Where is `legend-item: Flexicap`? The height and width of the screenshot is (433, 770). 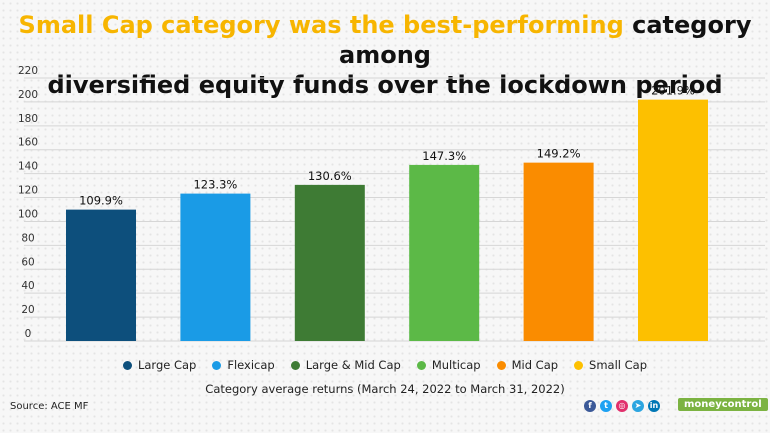
legend-item: Flexicap is located at coordinates (243, 365).